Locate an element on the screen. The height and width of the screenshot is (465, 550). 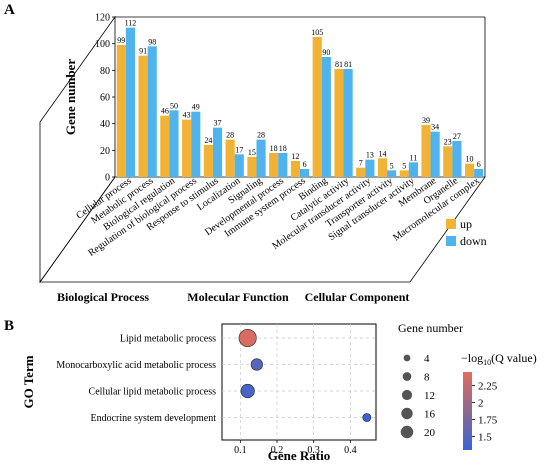
color-legend-tick-label: 2 is located at coordinates (481, 404).